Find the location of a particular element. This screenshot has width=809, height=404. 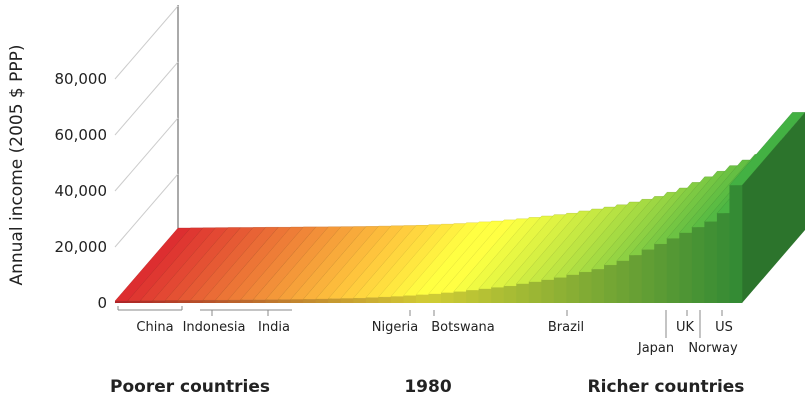

footer-label: Poorer countries is located at coordinates (190, 387).